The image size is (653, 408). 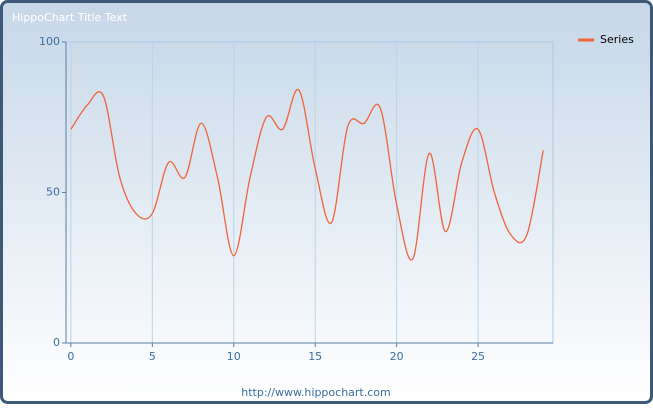 What do you see at coordinates (70, 17) in the screenshot?
I see `chart-title: HippoChart Title Text` at bounding box center [70, 17].